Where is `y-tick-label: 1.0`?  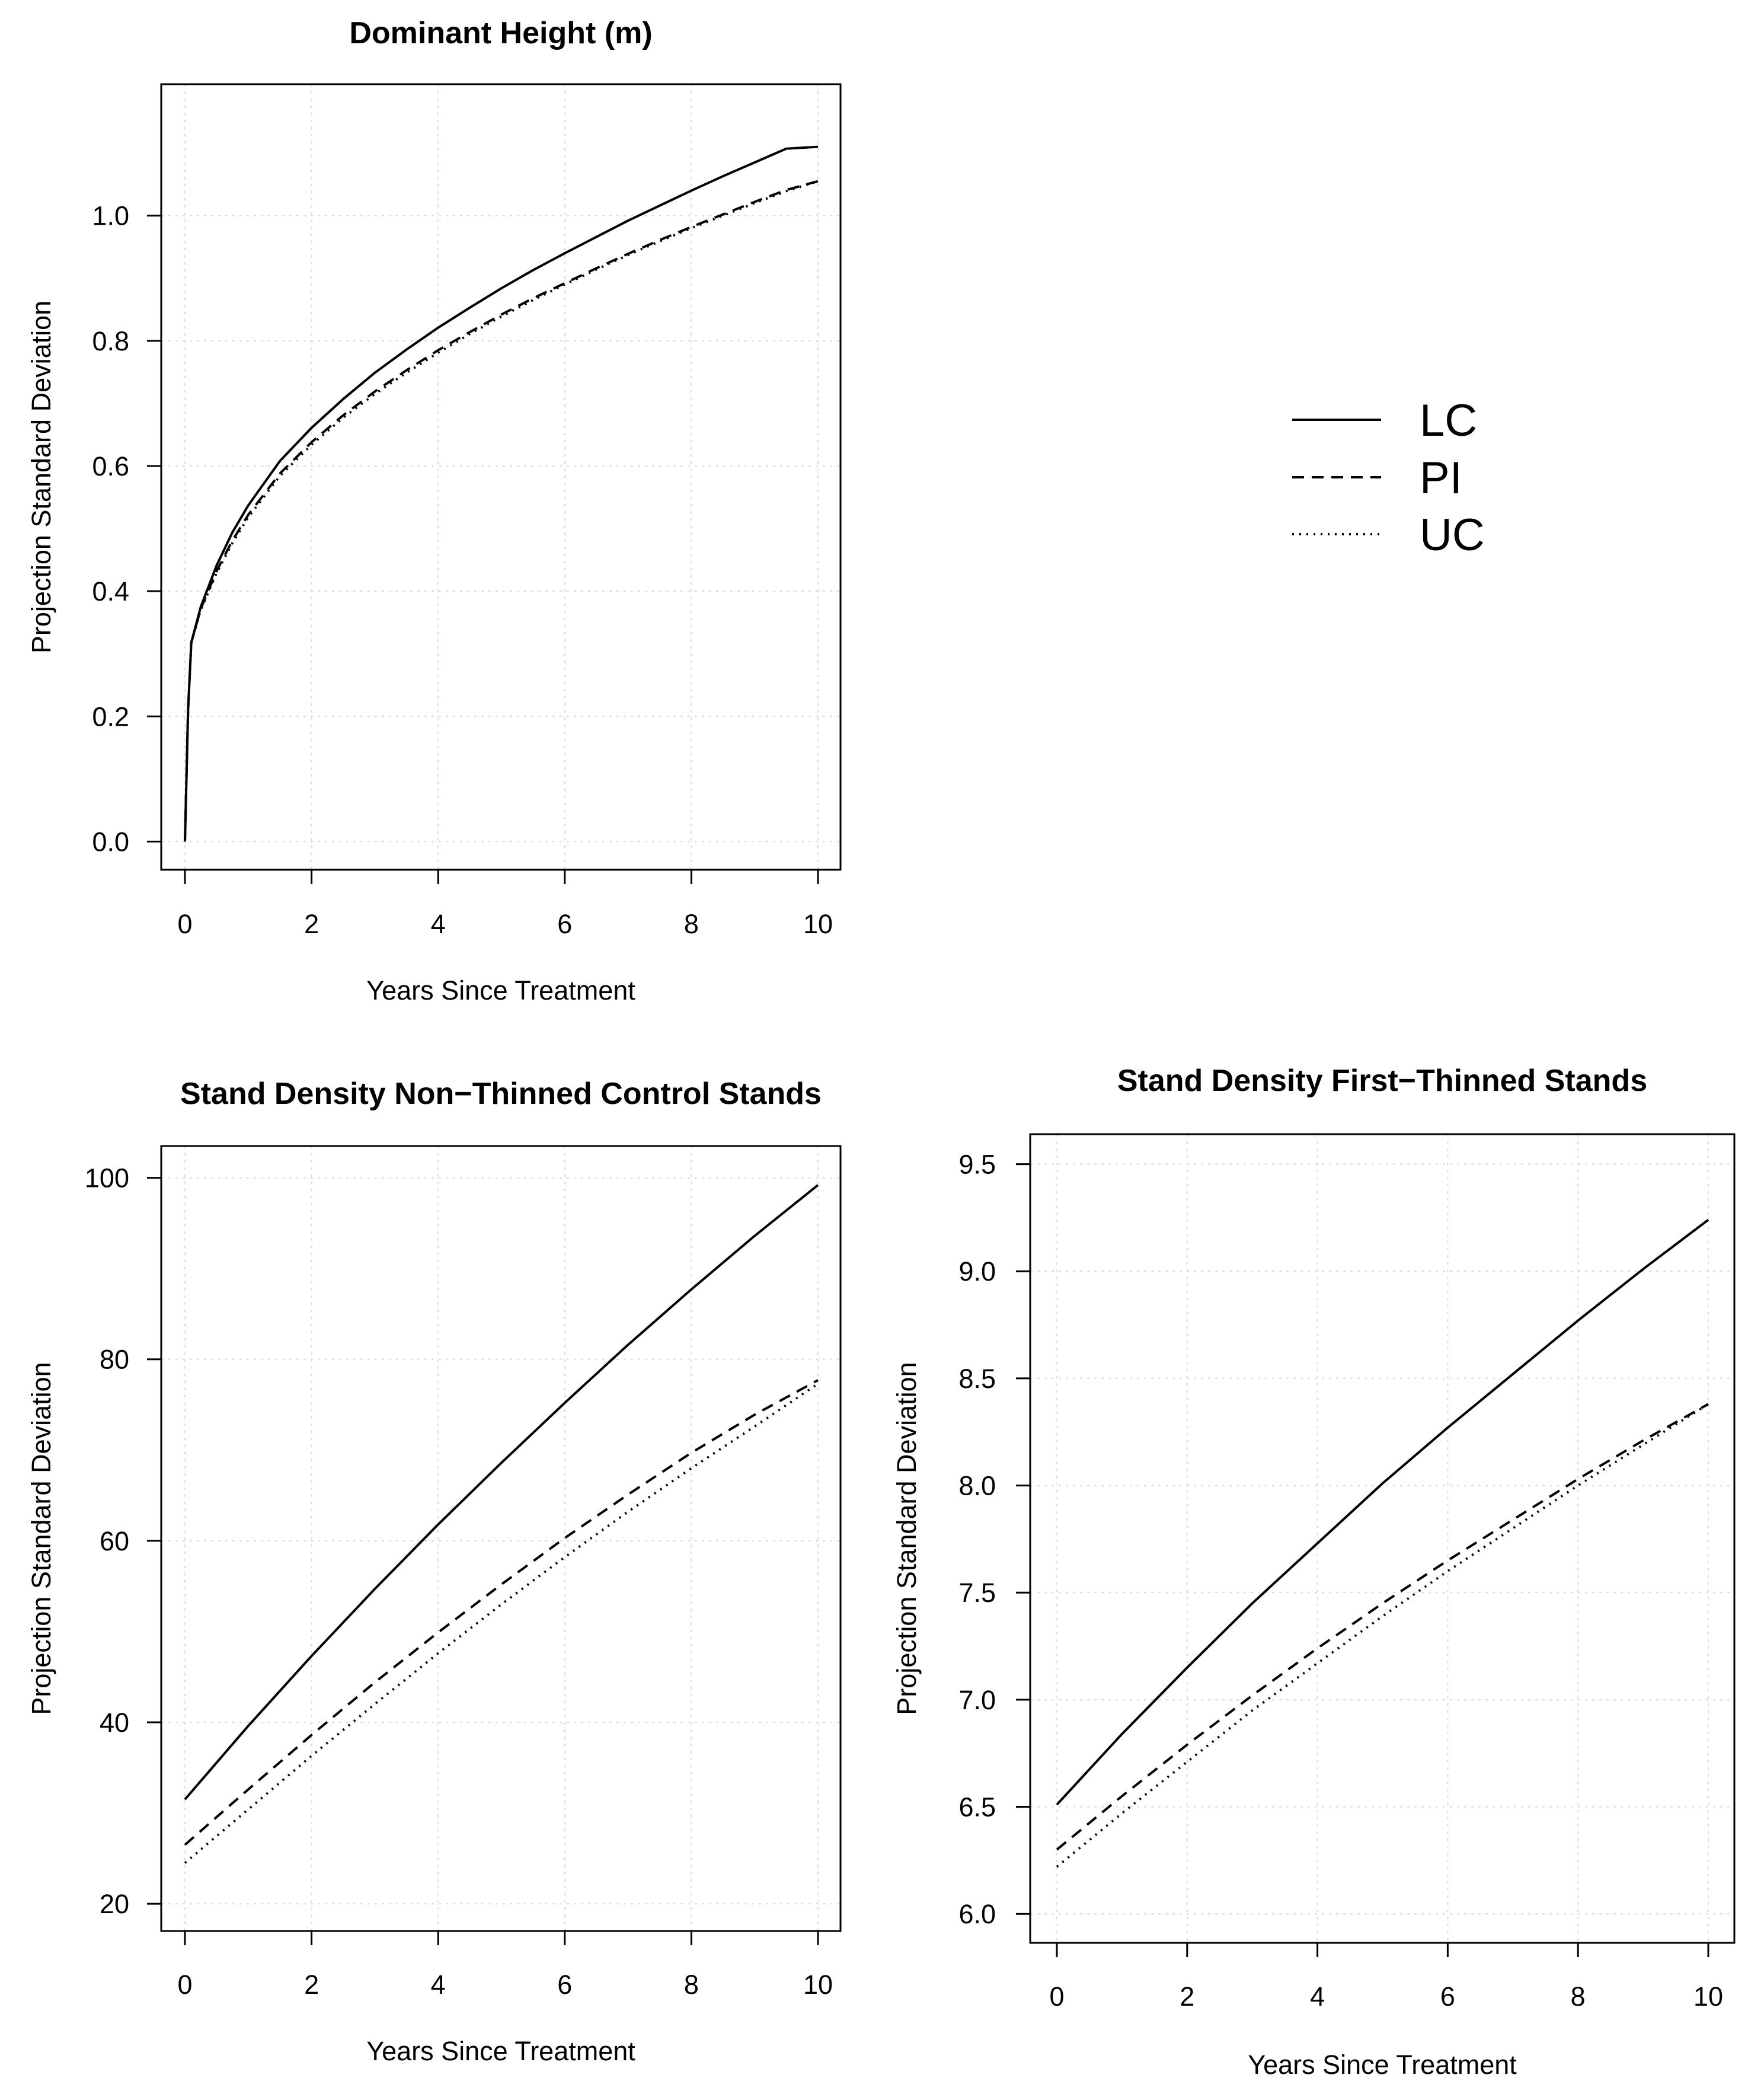 y-tick-label: 1.0 is located at coordinates (111, 216).